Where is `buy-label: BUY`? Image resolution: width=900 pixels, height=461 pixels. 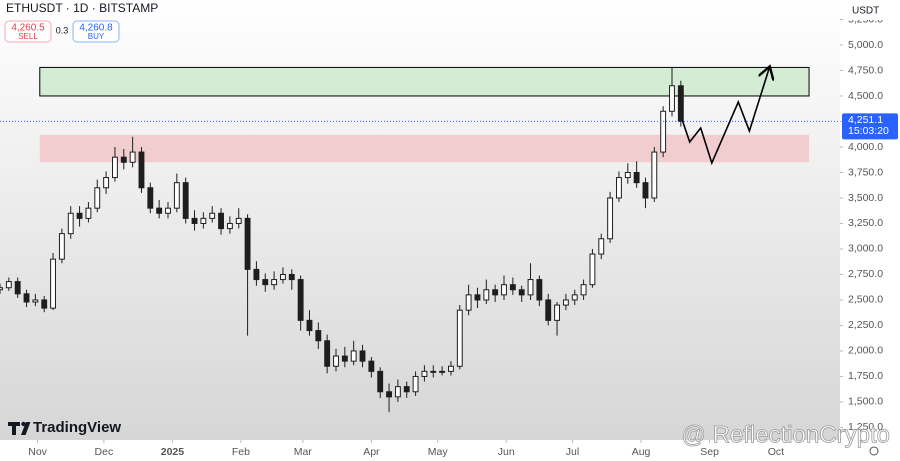 buy-label: BUY is located at coordinates (96, 36).